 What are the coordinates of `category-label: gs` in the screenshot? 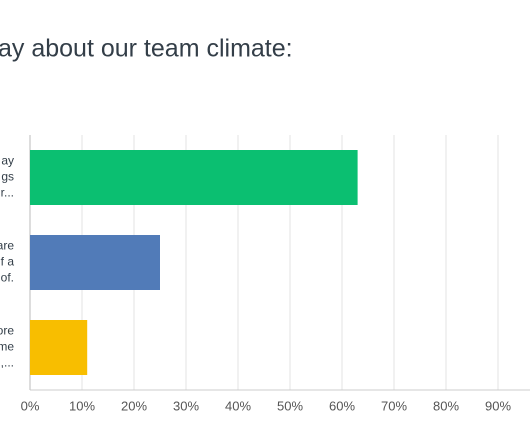 It's located at (7, 177).